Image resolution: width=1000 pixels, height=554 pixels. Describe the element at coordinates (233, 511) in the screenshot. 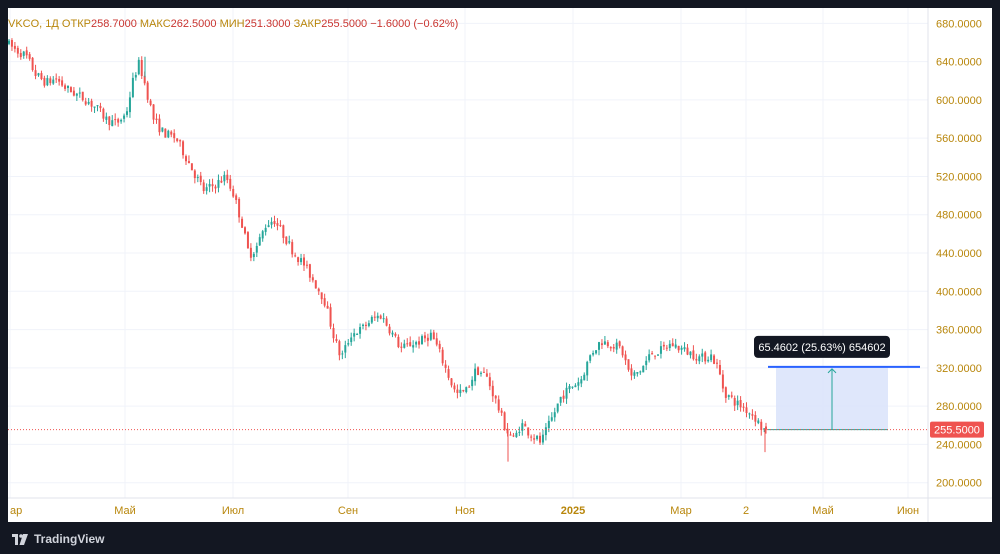

I see `x-tick-label: Июл` at that location.